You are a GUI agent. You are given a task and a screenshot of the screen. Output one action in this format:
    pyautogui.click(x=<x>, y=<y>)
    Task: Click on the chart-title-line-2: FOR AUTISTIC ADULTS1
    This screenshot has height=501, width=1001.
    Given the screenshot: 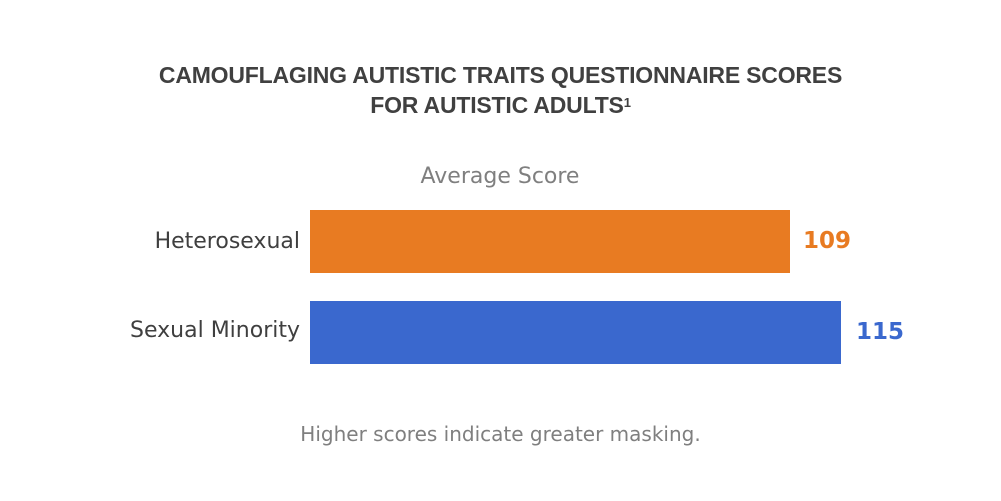 What is the action you would take?
    pyautogui.click(x=500, y=105)
    